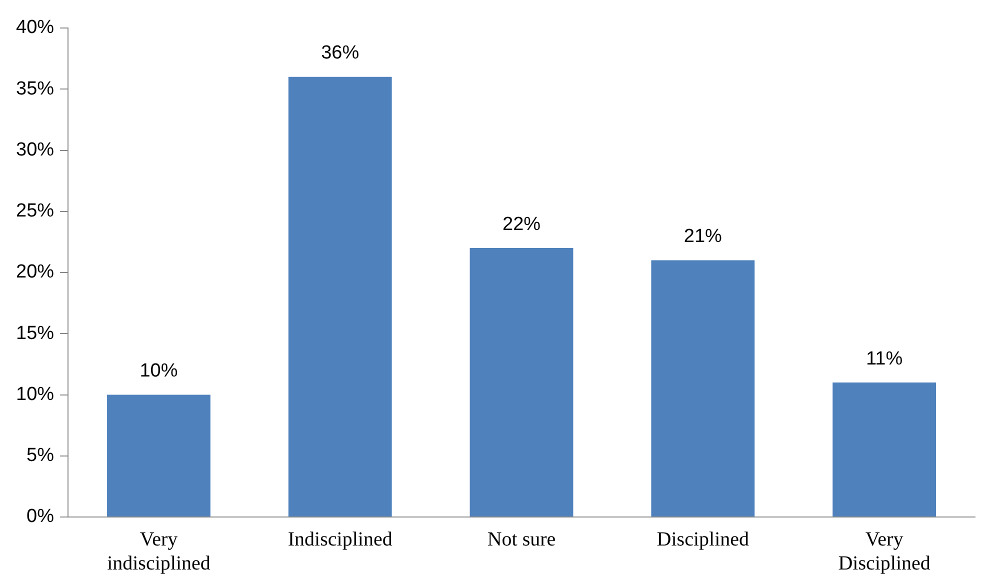 This screenshot has height=583, width=993. I want to click on x-tick-label: Indisciplined, so click(340, 539).